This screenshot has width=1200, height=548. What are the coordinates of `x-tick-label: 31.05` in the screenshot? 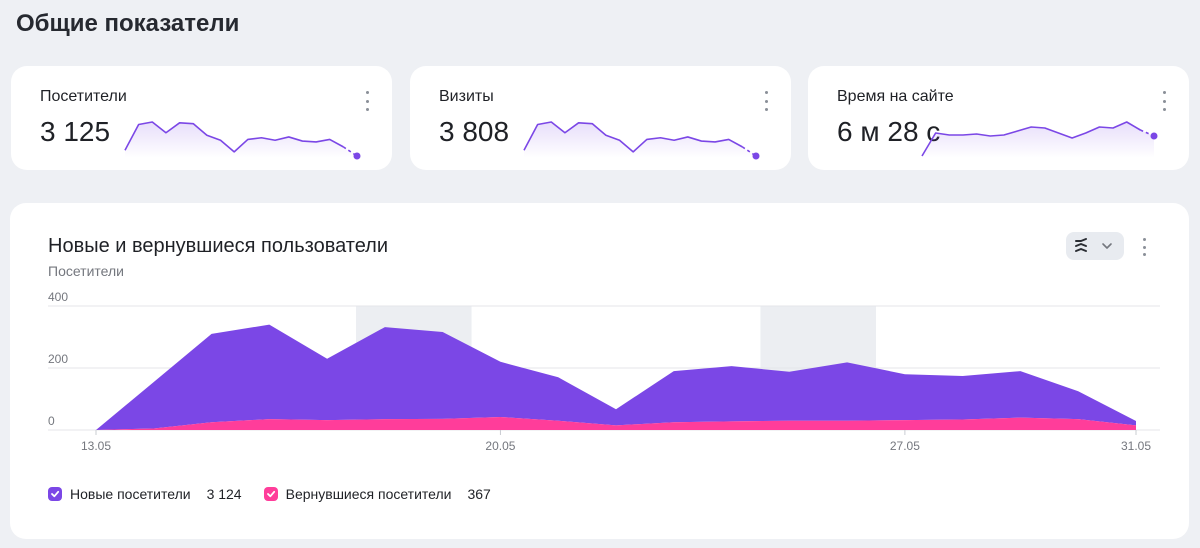 It's located at (1136, 446).